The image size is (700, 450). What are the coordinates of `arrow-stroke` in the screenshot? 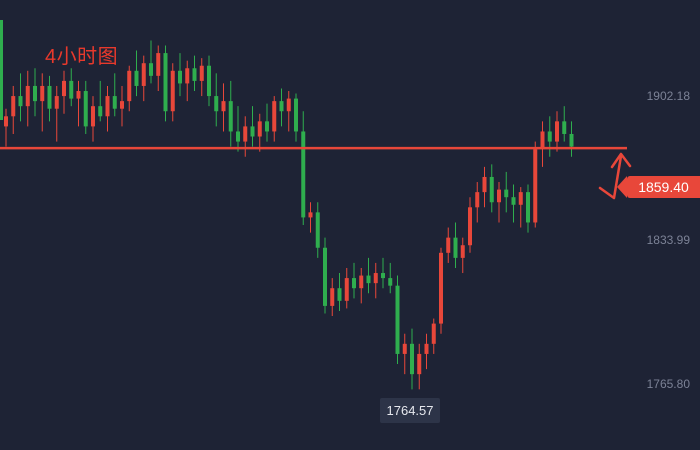 It's located at (610, 177).